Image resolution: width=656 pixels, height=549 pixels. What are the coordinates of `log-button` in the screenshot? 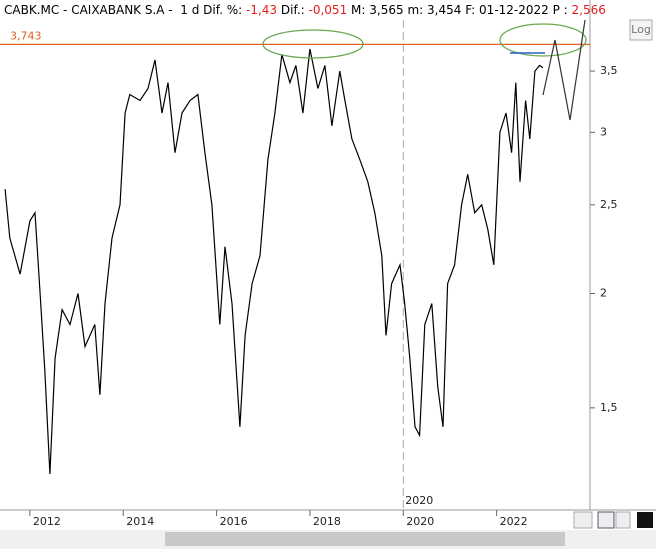 It's located at (641, 30).